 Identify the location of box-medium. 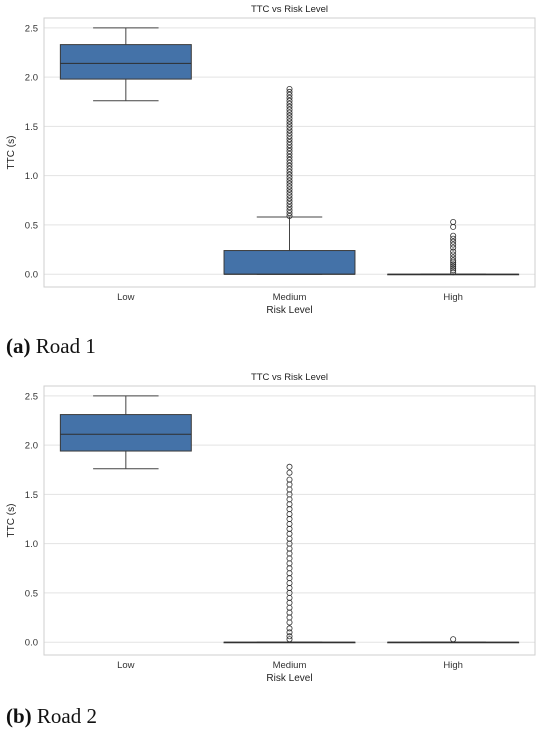
(289, 180).